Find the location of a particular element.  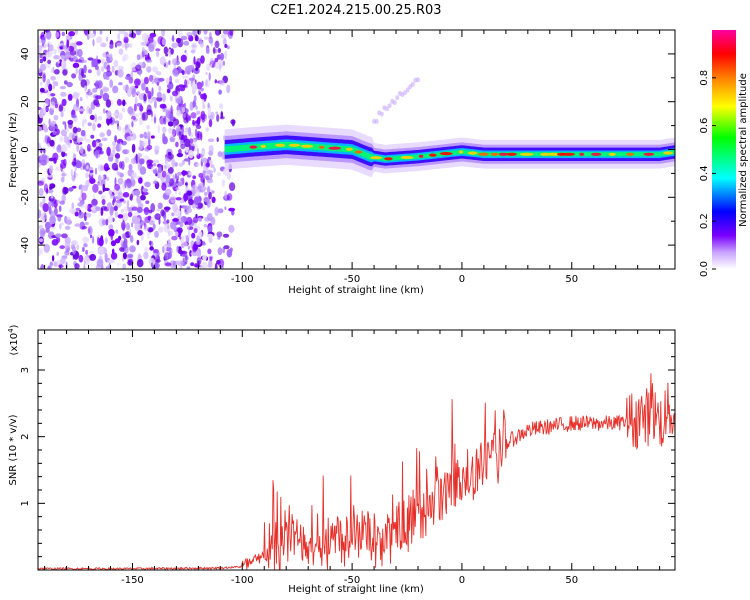

y-tick-label: 20 is located at coordinates (25, 101).